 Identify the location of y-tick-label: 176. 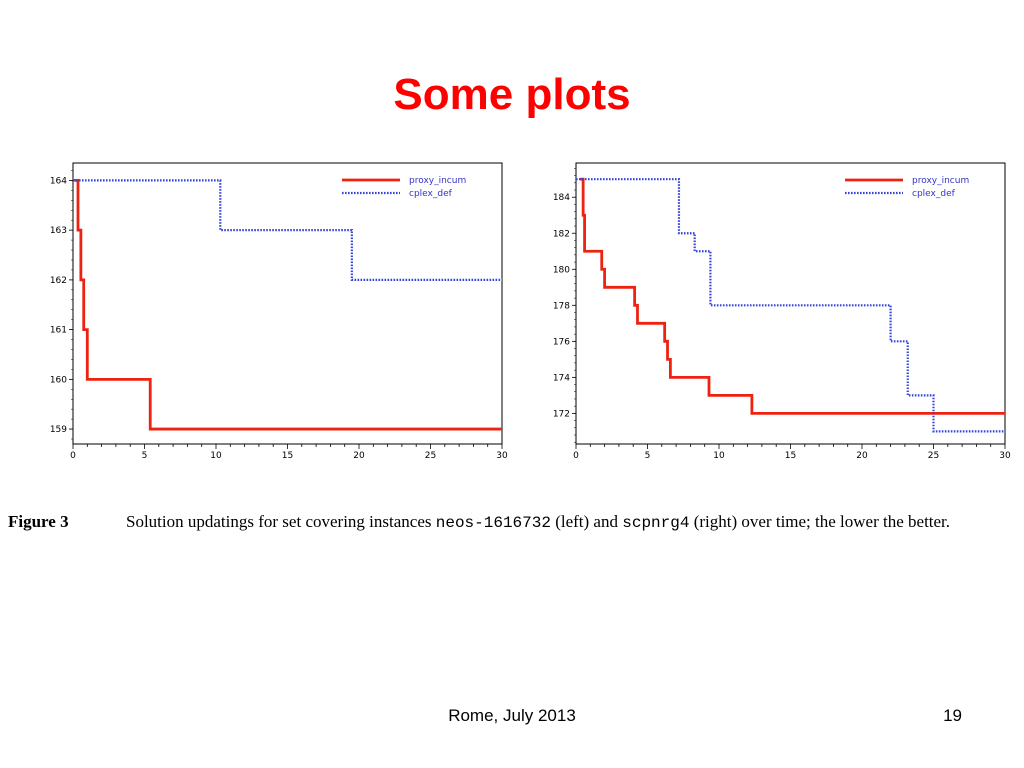
(561, 342).